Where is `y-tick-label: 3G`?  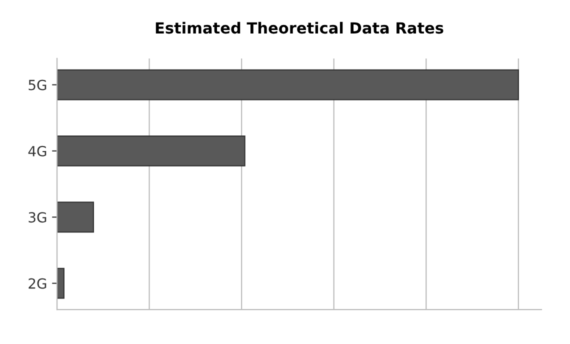 y-tick-label: 3G is located at coordinates (37, 217).